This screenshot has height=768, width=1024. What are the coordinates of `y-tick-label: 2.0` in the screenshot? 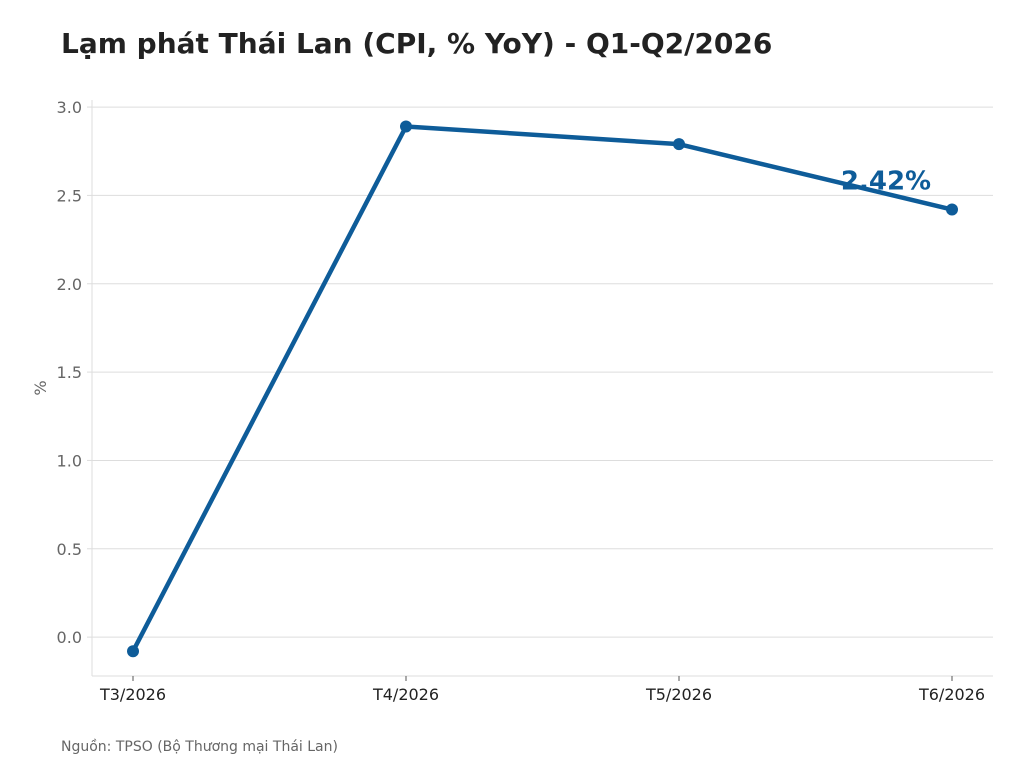 It's located at (69, 284).